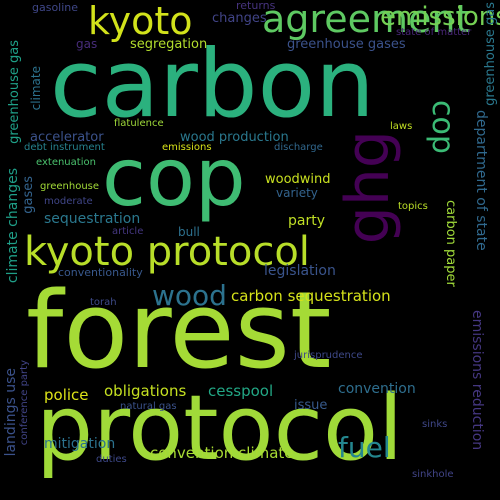  What do you see at coordinates (28, 195) in the screenshot?
I see `word-gases: gases` at bounding box center [28, 195].